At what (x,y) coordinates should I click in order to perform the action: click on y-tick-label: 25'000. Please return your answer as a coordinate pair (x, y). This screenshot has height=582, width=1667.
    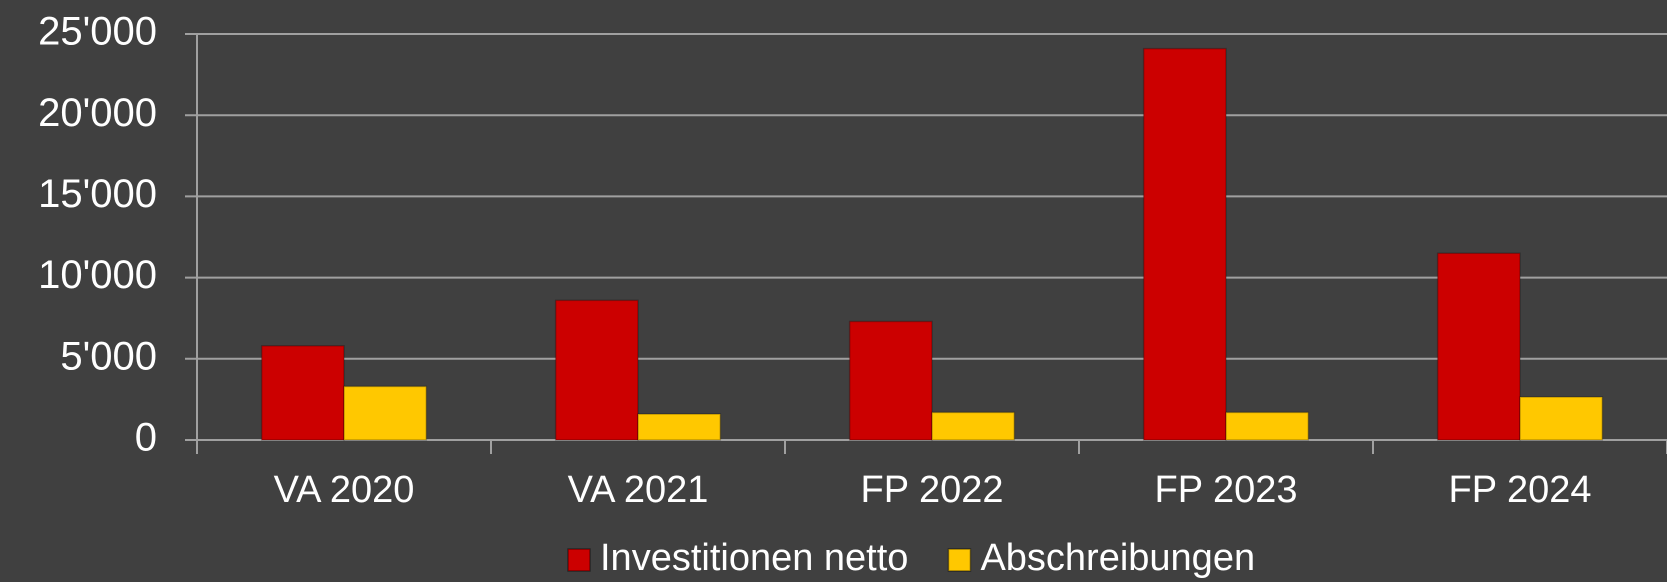
    Looking at the image, I should click on (97, 32).